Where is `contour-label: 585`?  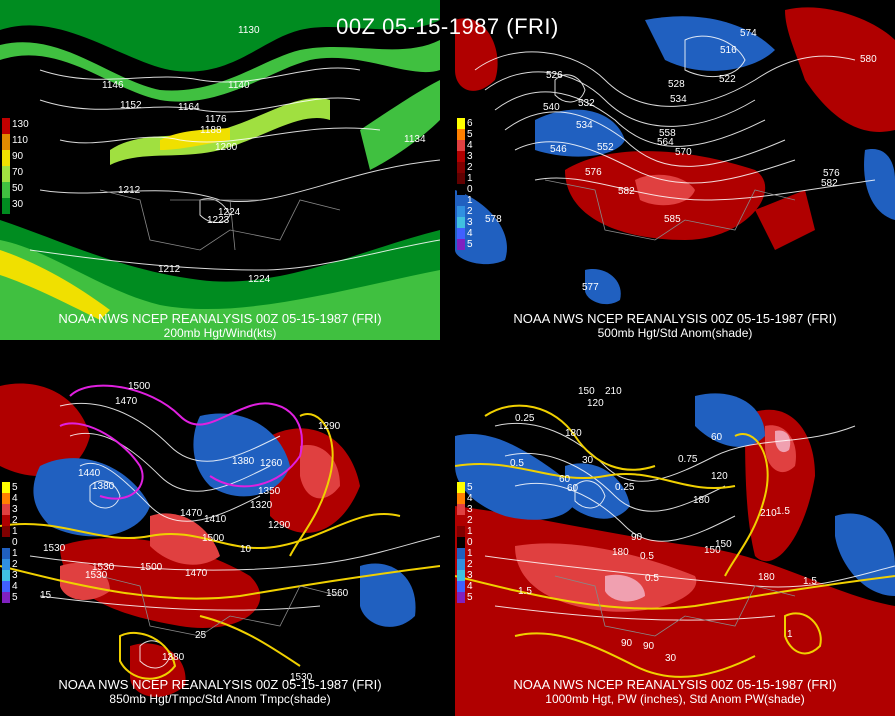
contour-label: 585 is located at coordinates (672, 219).